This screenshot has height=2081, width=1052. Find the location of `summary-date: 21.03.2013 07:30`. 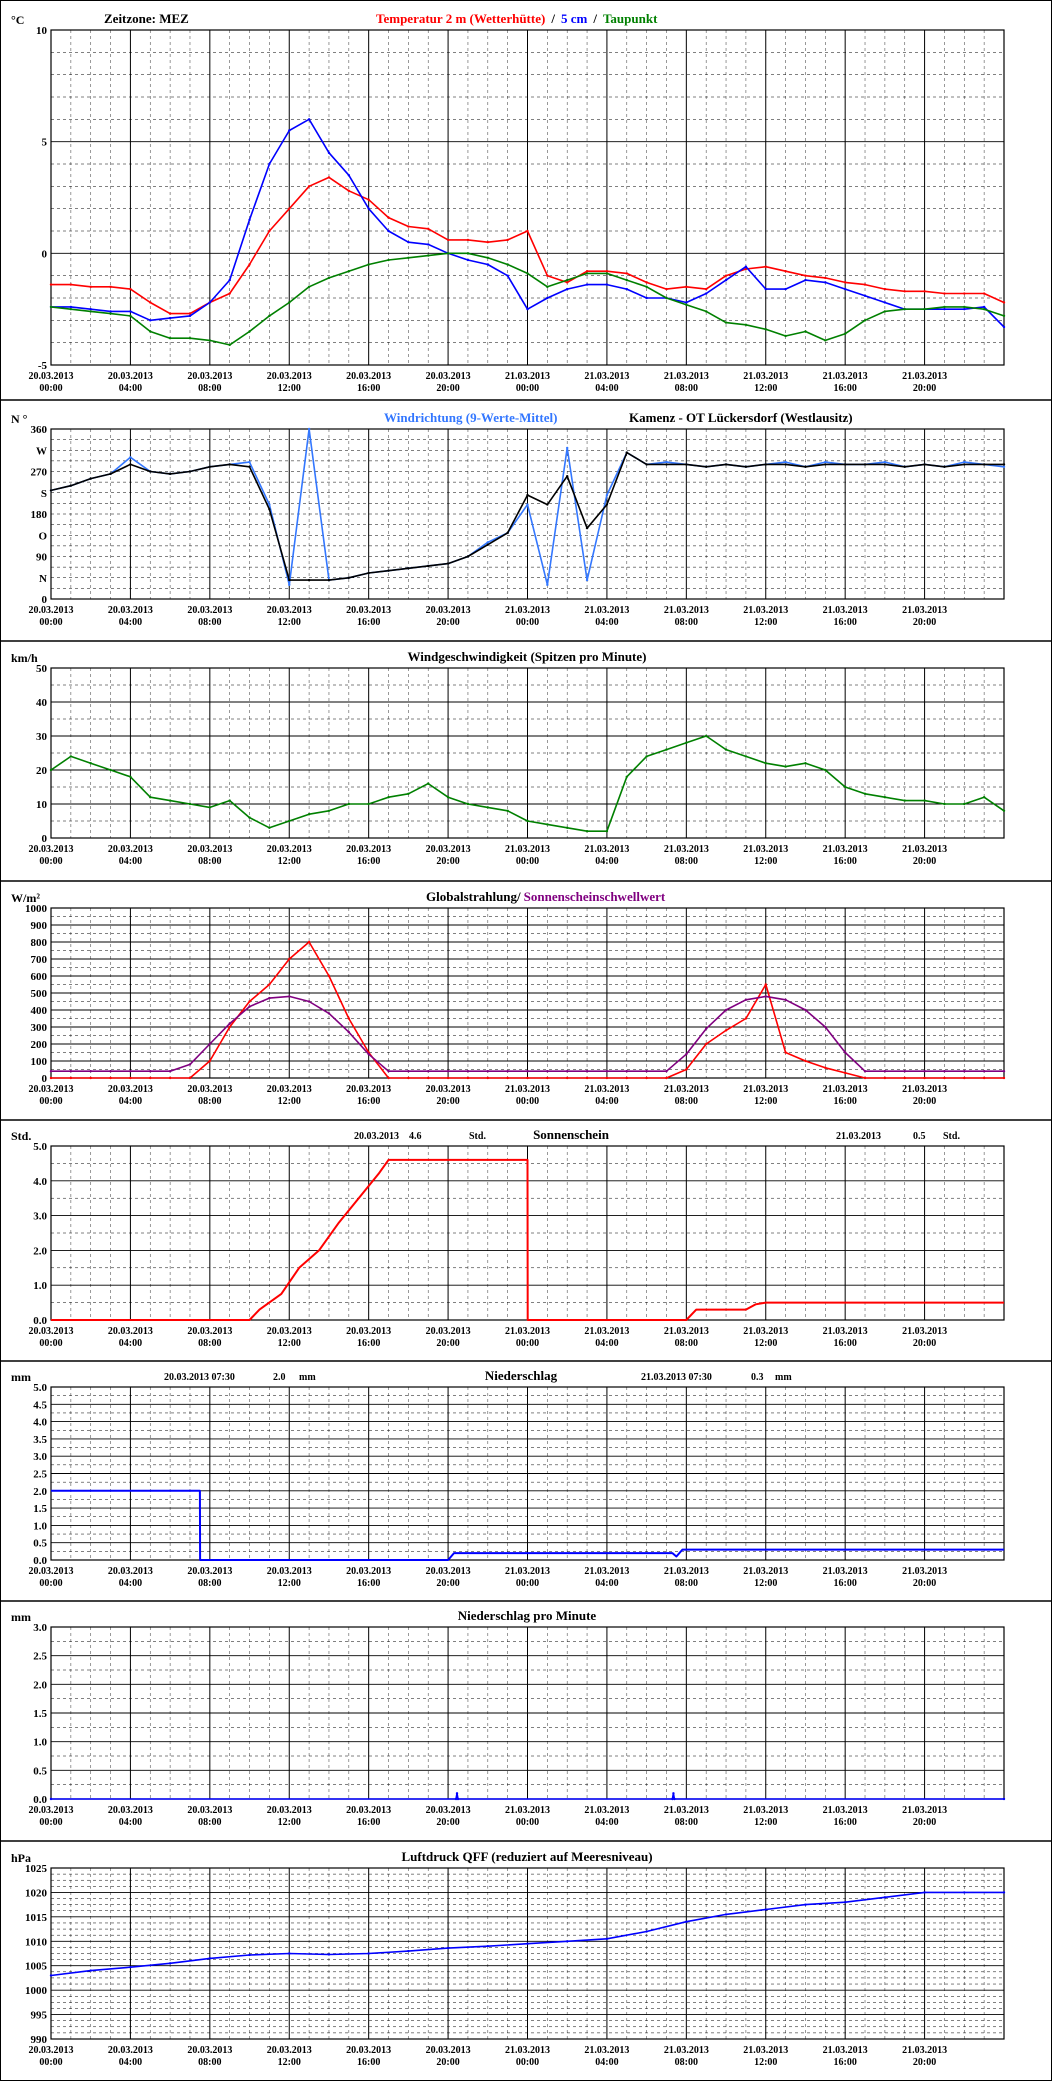

summary-date: 21.03.2013 07:30 is located at coordinates (676, 1377).